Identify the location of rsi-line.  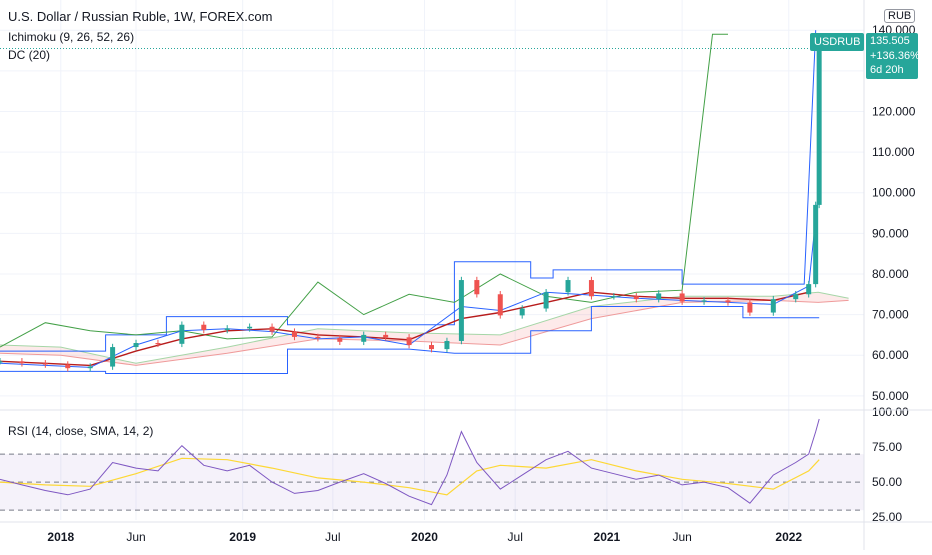
(410, 462).